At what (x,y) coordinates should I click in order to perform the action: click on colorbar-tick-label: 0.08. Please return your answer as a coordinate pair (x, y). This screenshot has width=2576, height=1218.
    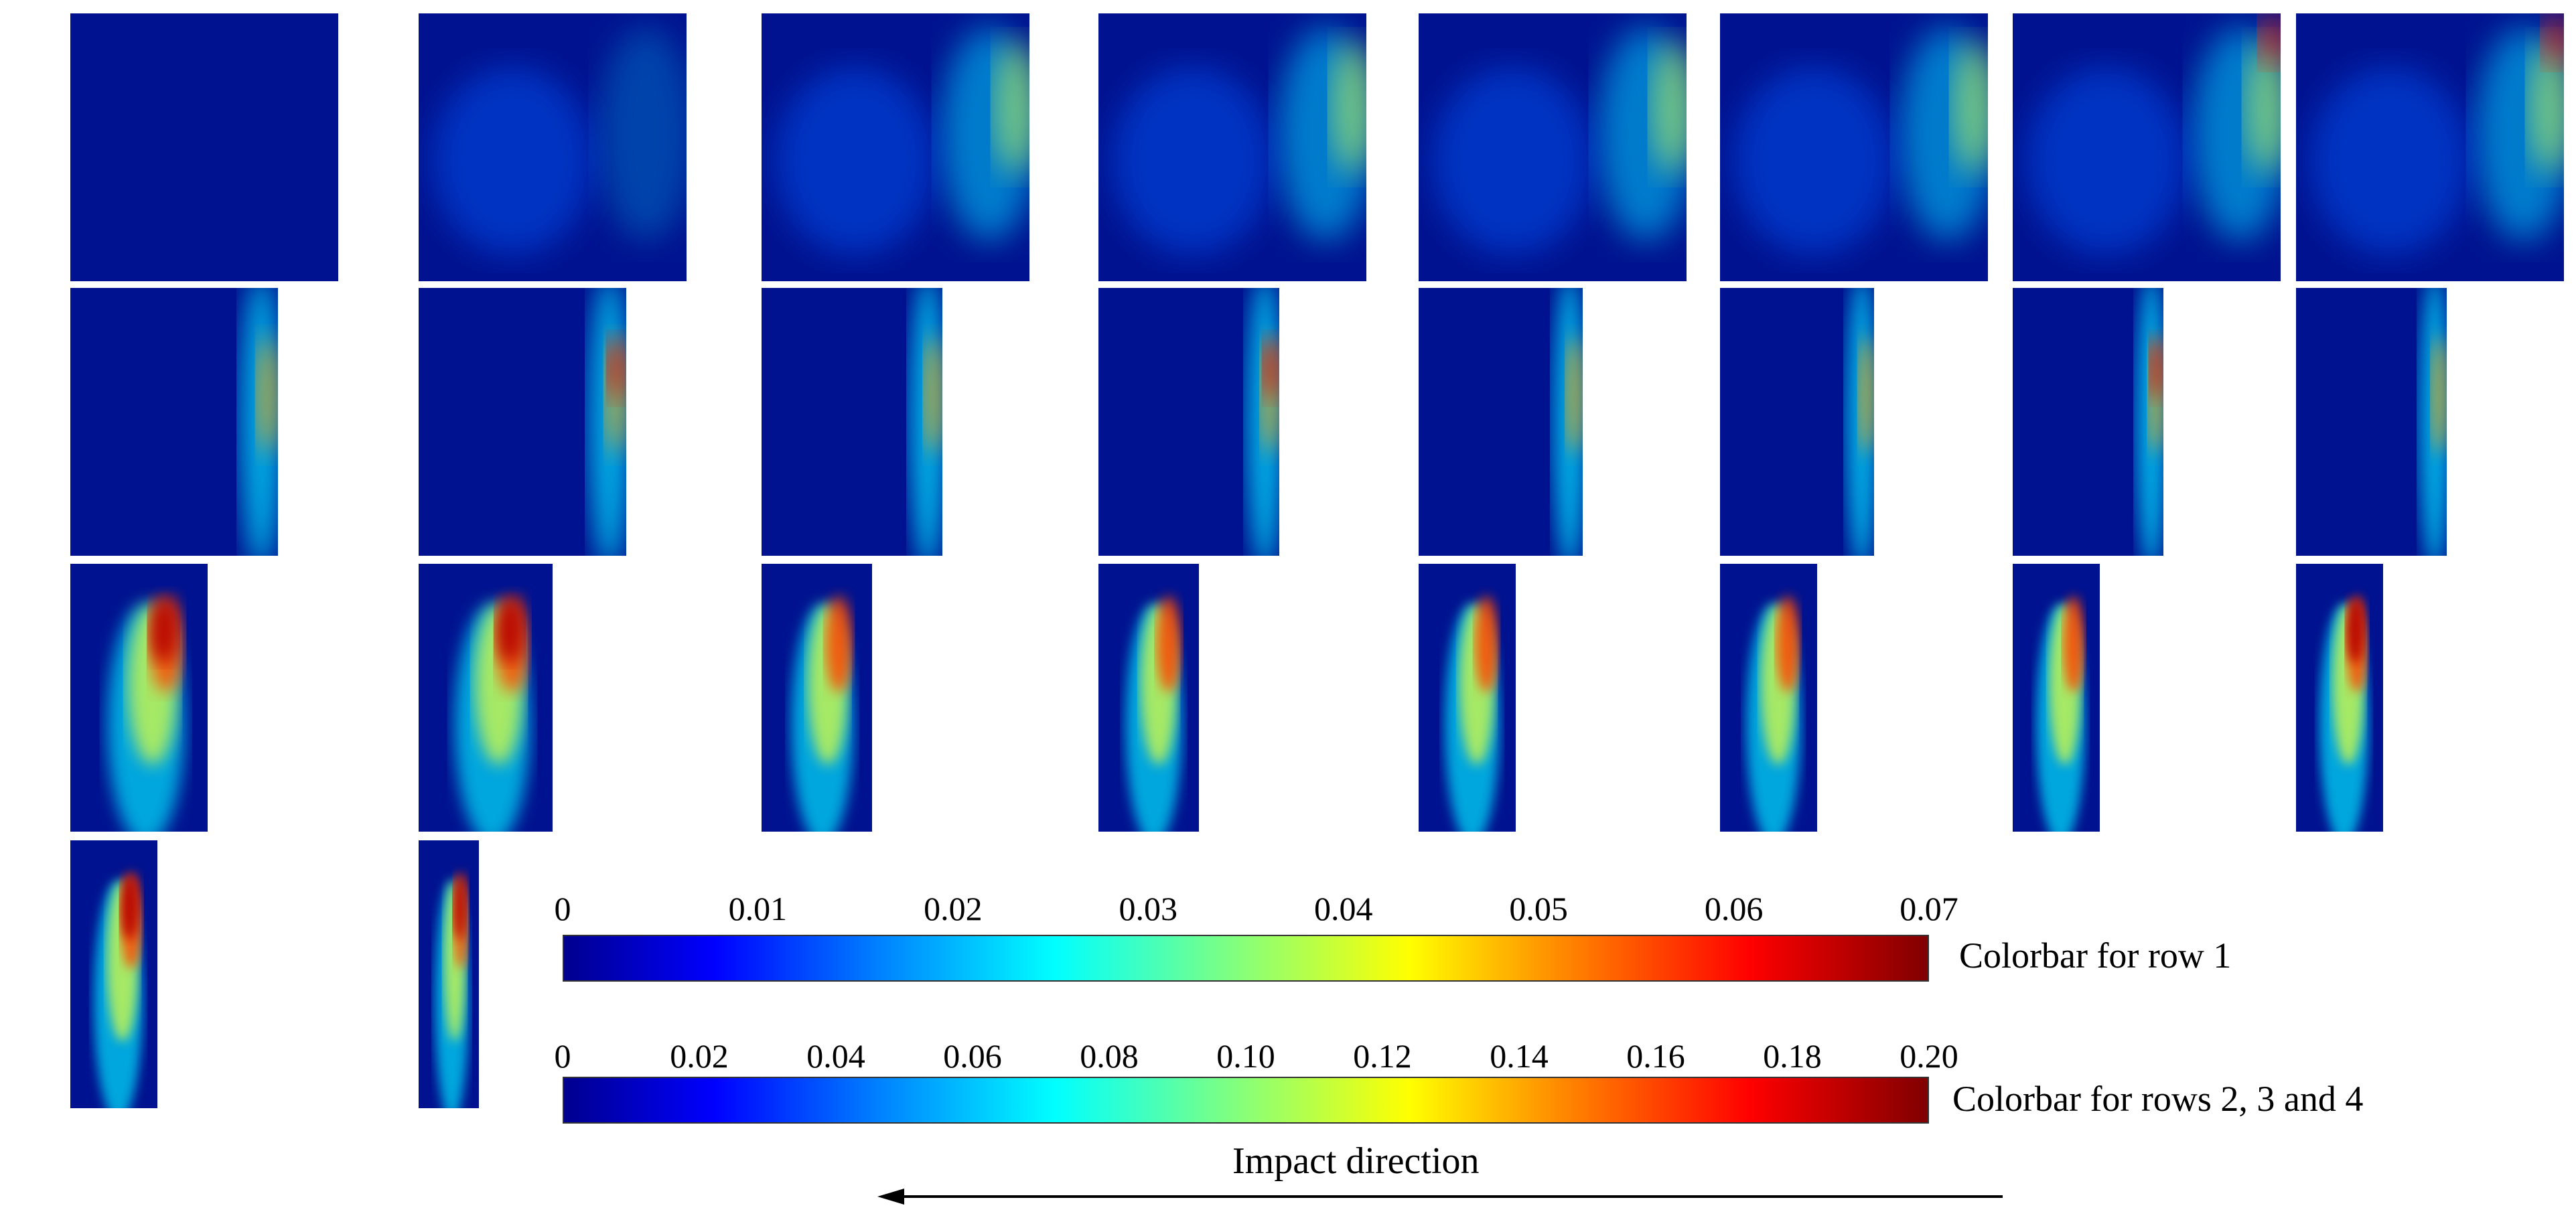
    Looking at the image, I should click on (1109, 1056).